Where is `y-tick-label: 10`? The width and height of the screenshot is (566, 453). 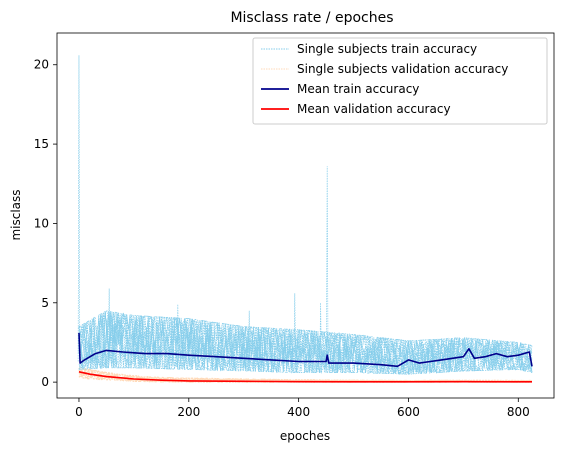
y-tick-label: 10 is located at coordinates (41, 223).